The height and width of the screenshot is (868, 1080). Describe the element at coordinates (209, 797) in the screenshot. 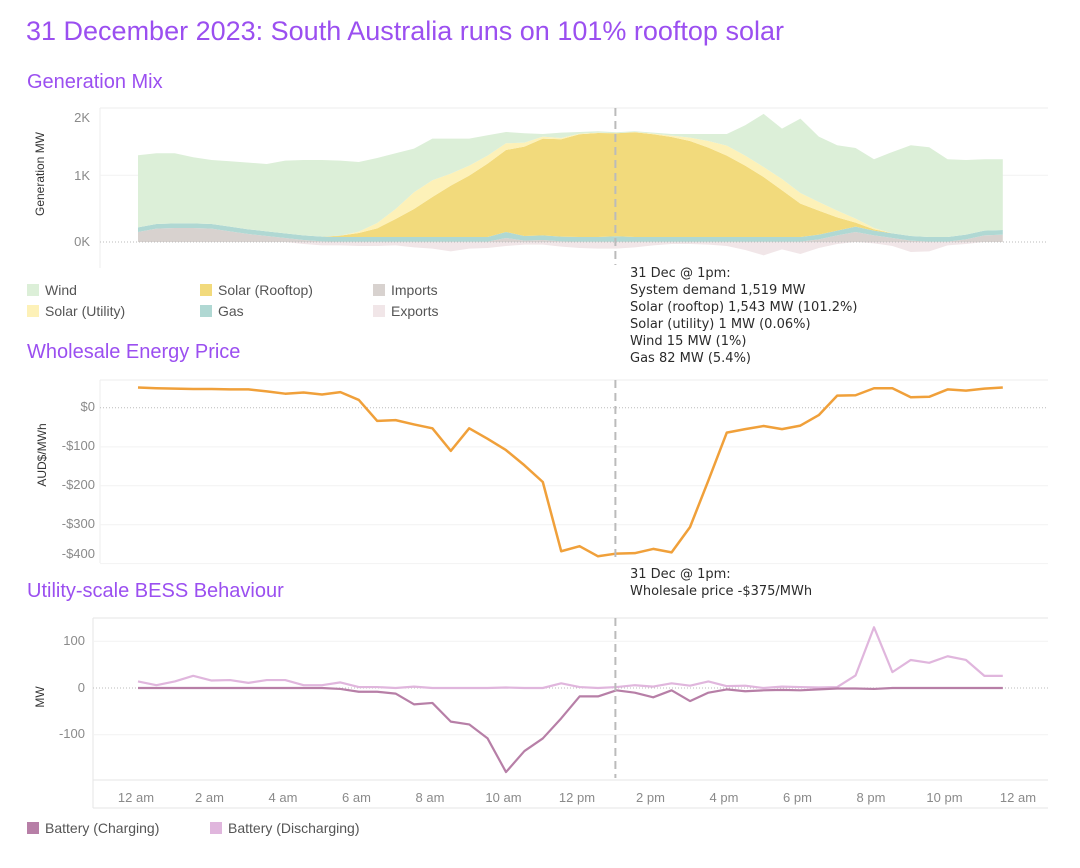

I see `x-tick: 2 am` at that location.